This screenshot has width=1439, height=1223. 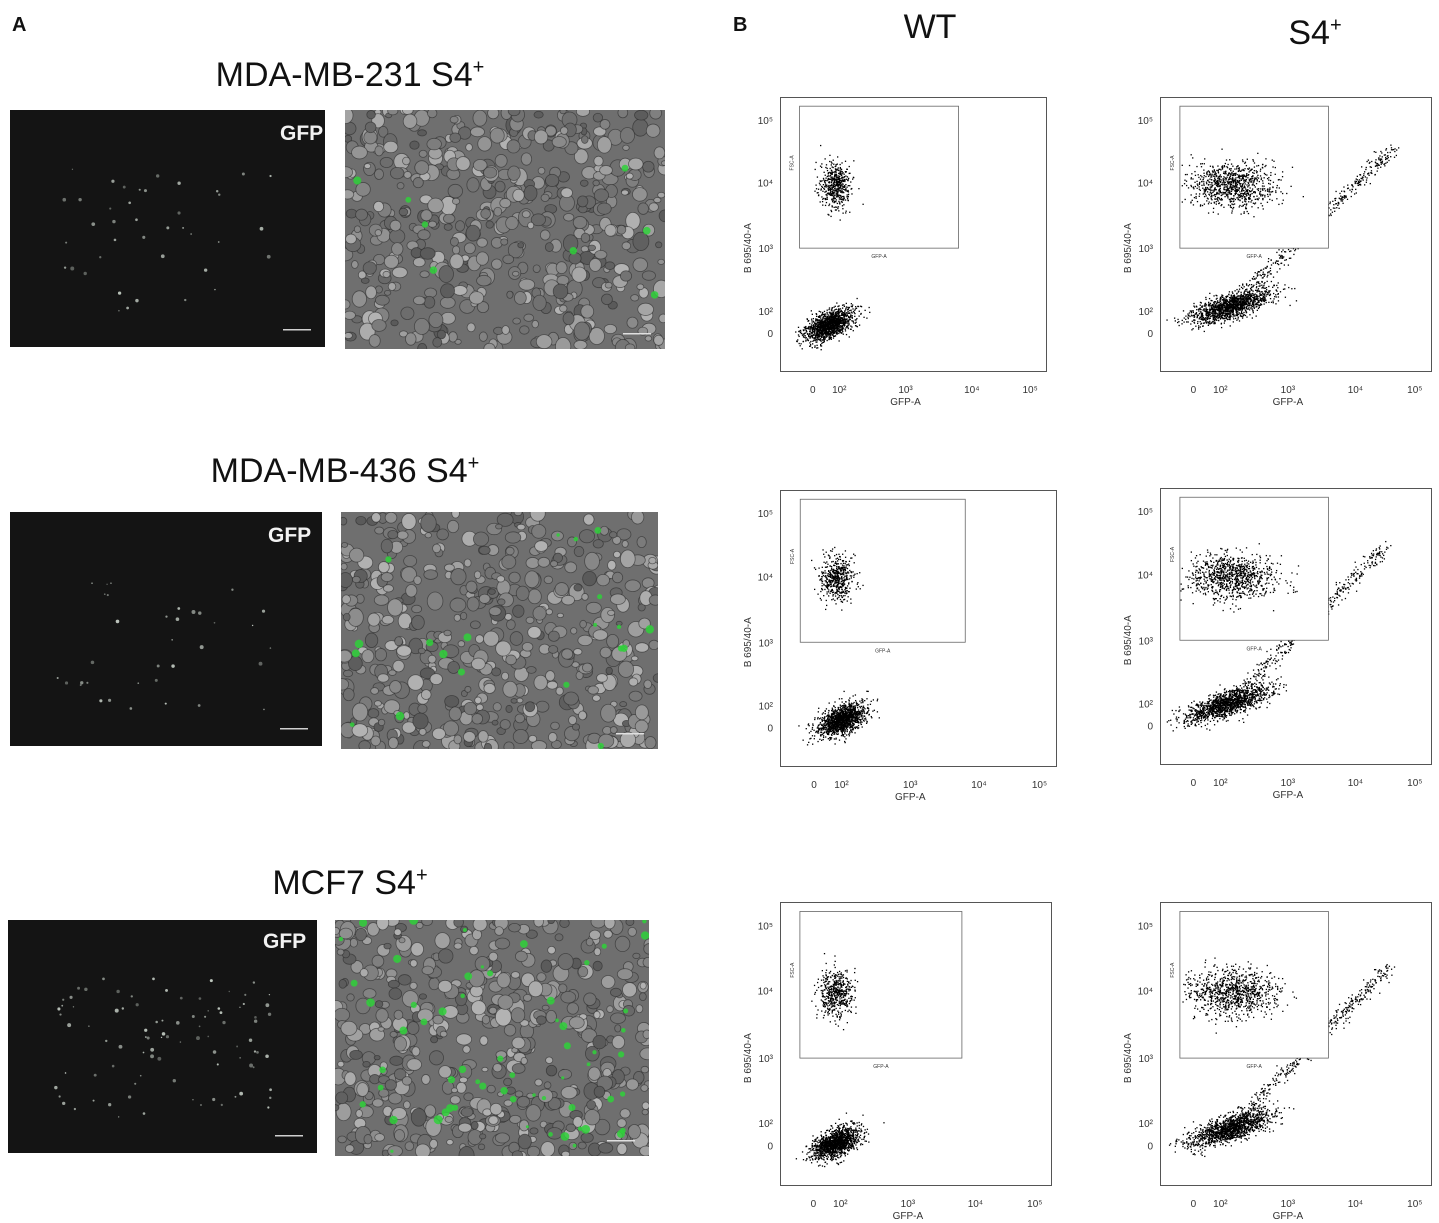 I want to click on s4-column-header: S4+, so click(x=1315, y=33).